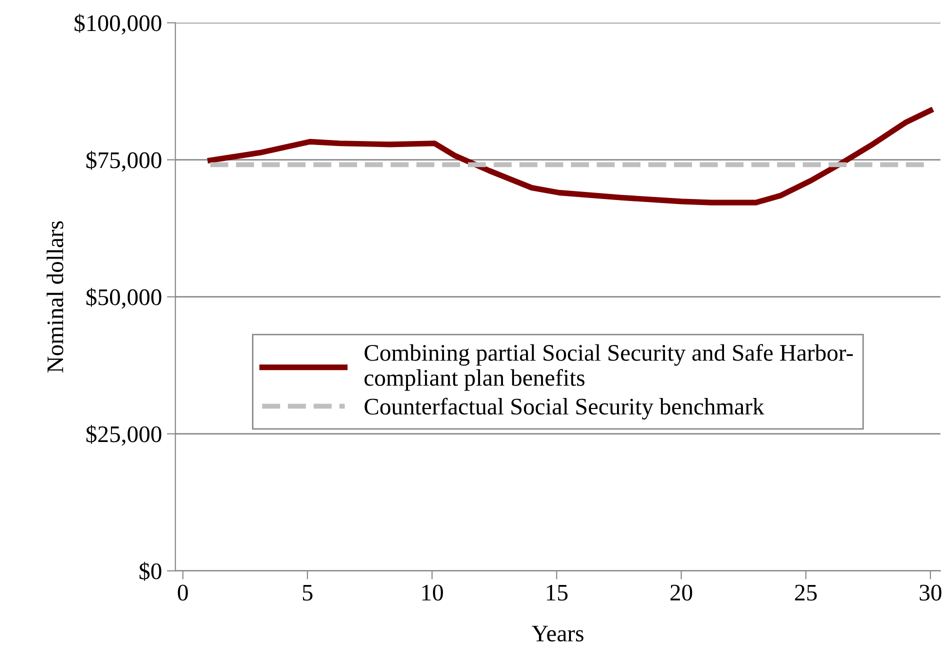 The height and width of the screenshot is (670, 948). I want to click on x-tick-label: 25, so click(806, 592).